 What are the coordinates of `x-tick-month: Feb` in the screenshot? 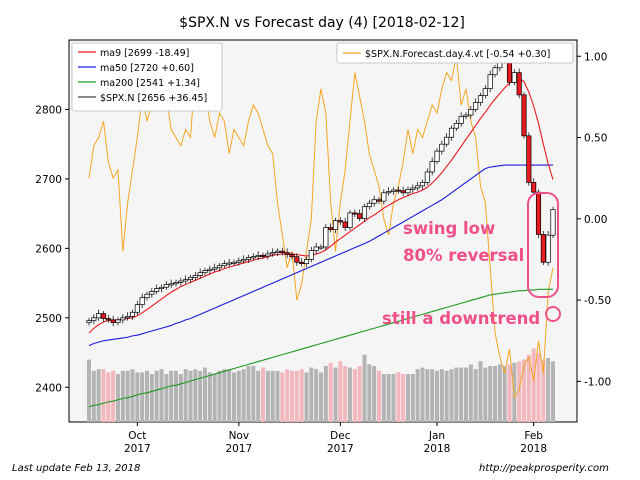 It's located at (533, 436).